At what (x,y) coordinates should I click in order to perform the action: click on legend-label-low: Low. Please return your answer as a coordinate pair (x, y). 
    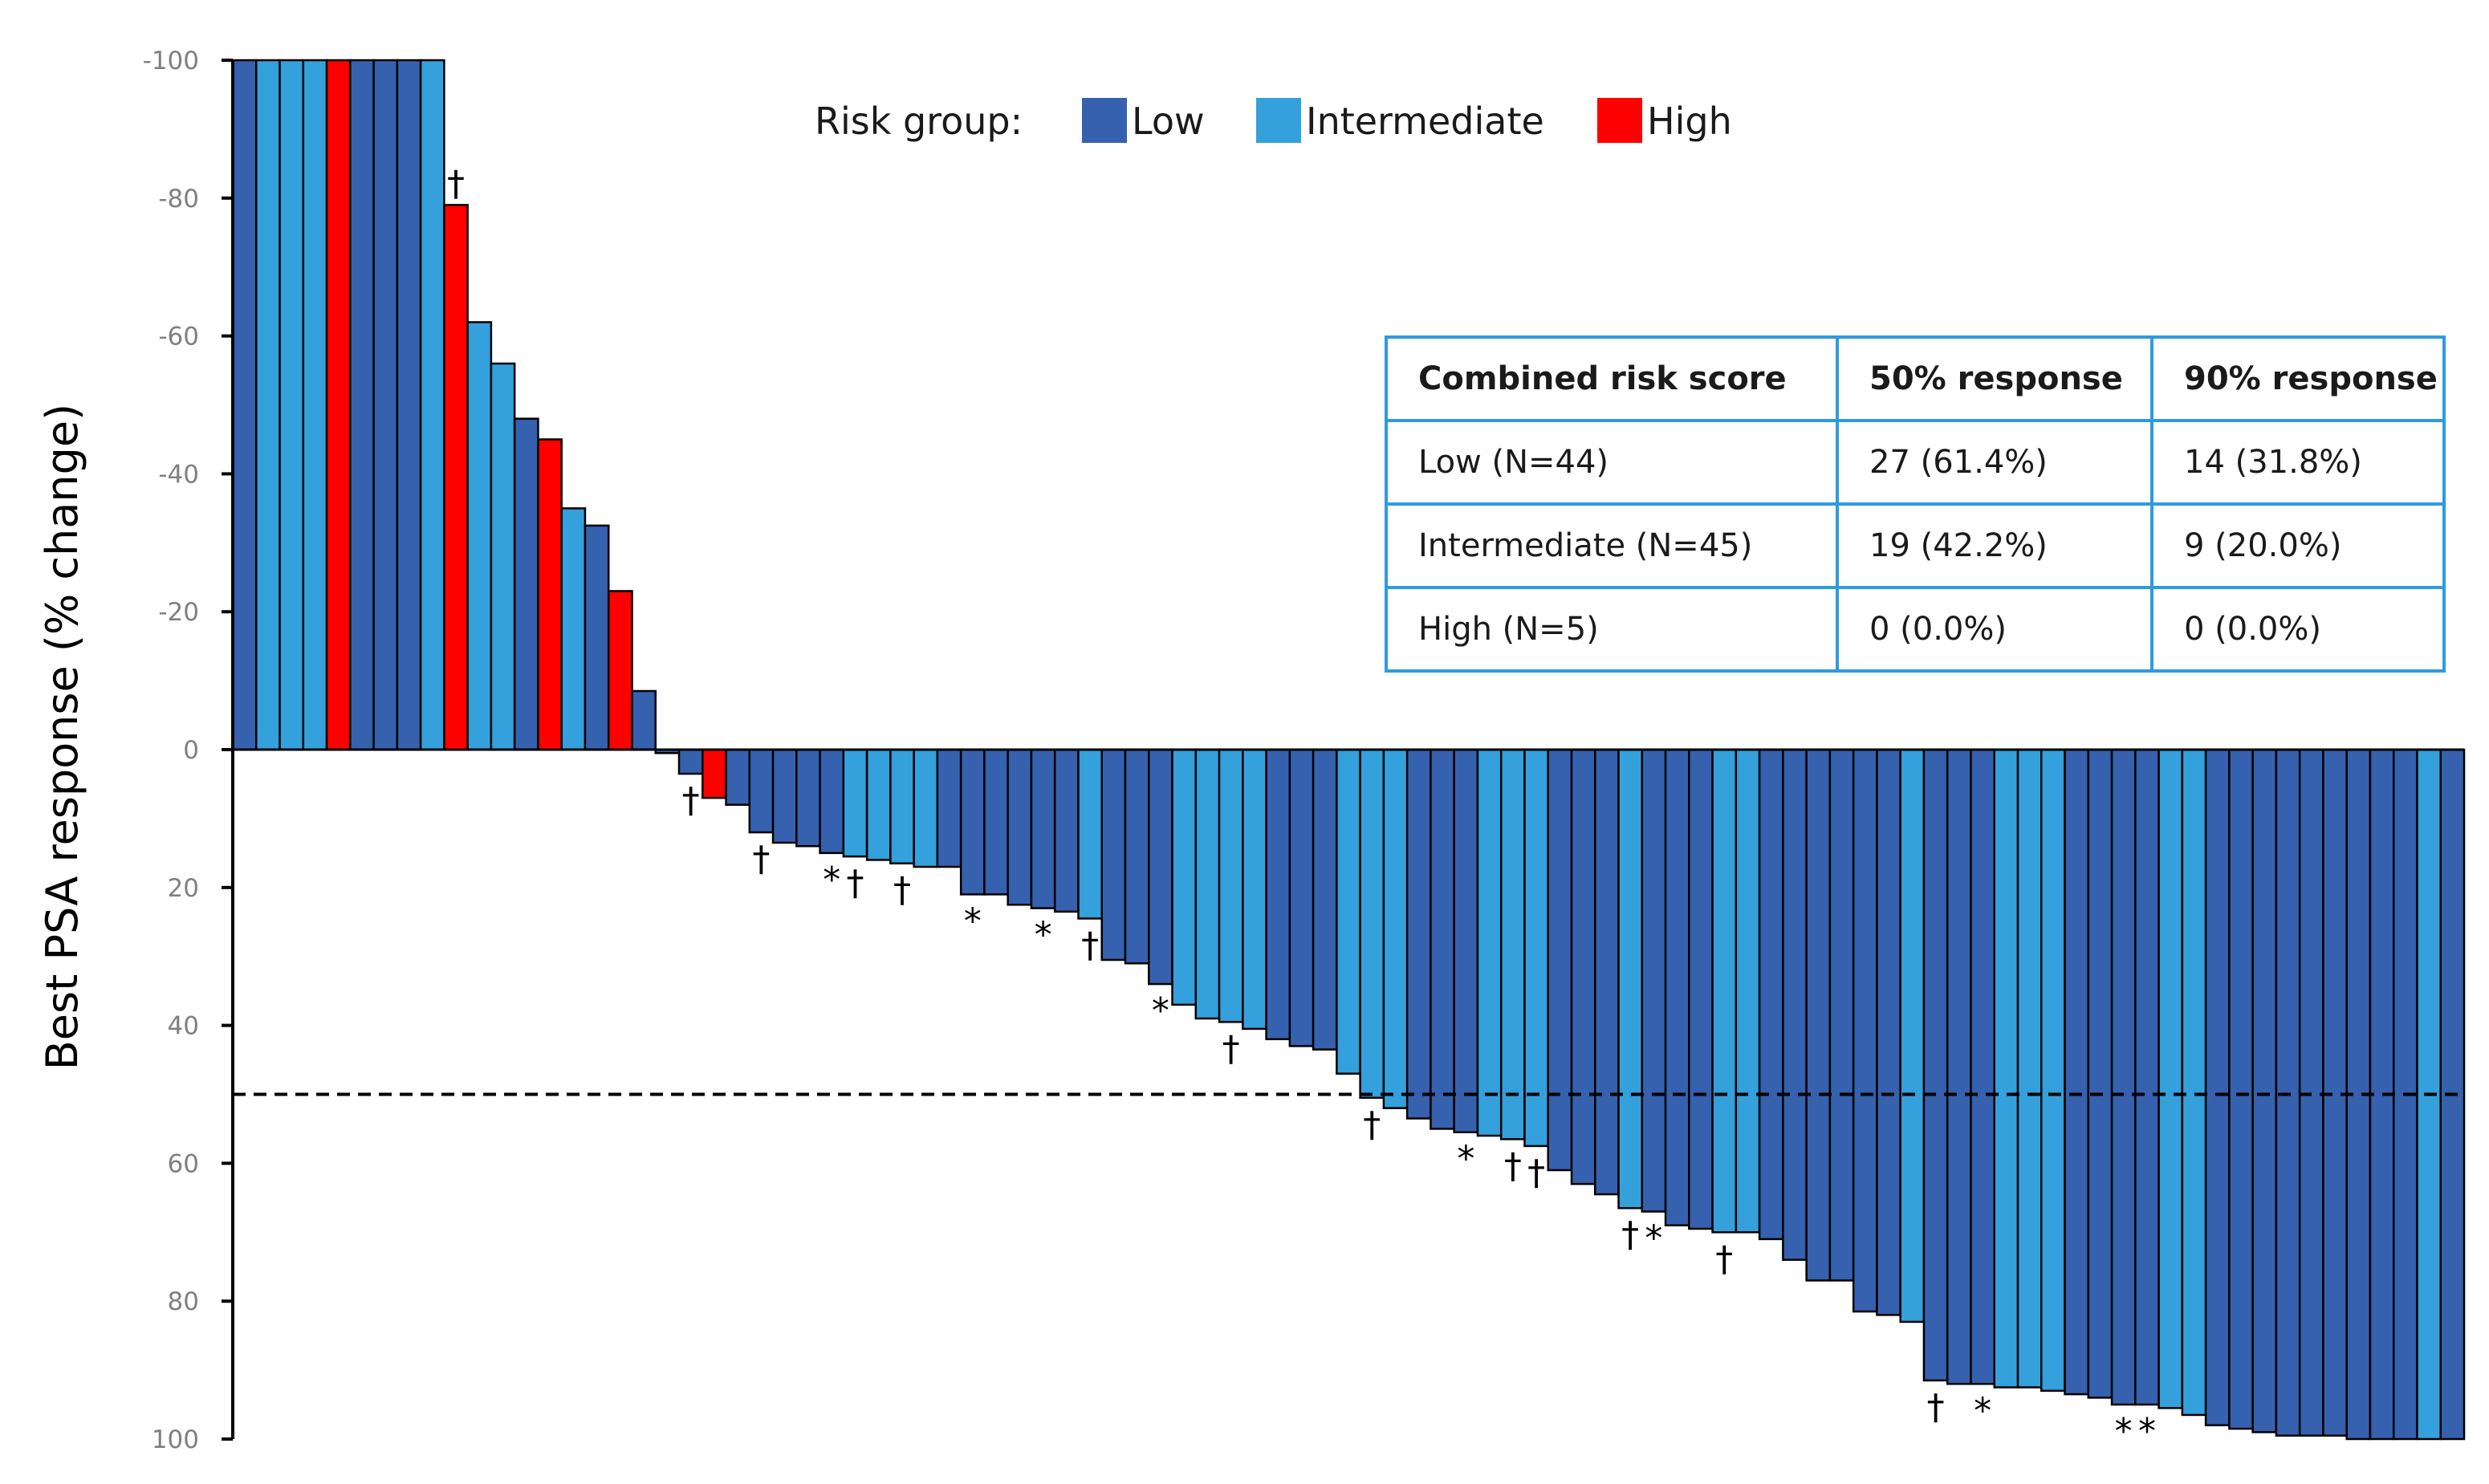
    Looking at the image, I should click on (1168, 121).